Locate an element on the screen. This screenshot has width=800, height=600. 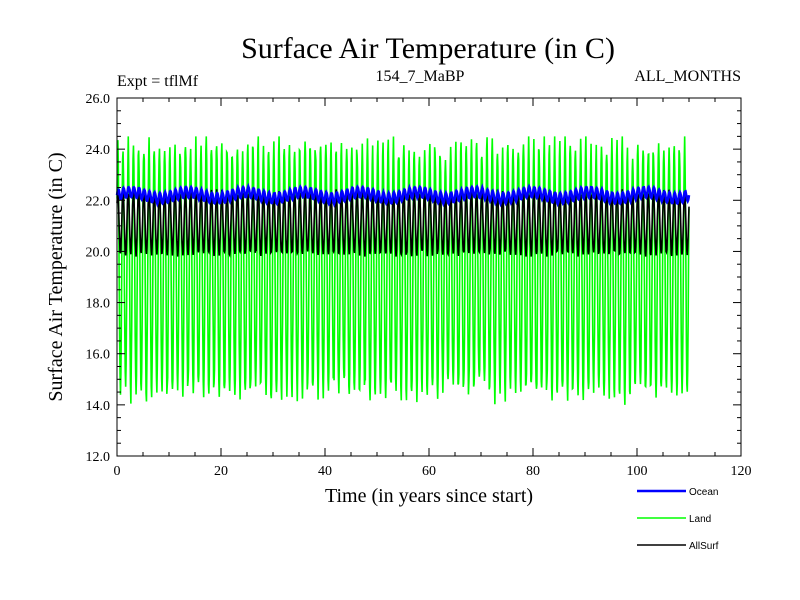
y-tick-label: 24.0 is located at coordinates (98, 150).